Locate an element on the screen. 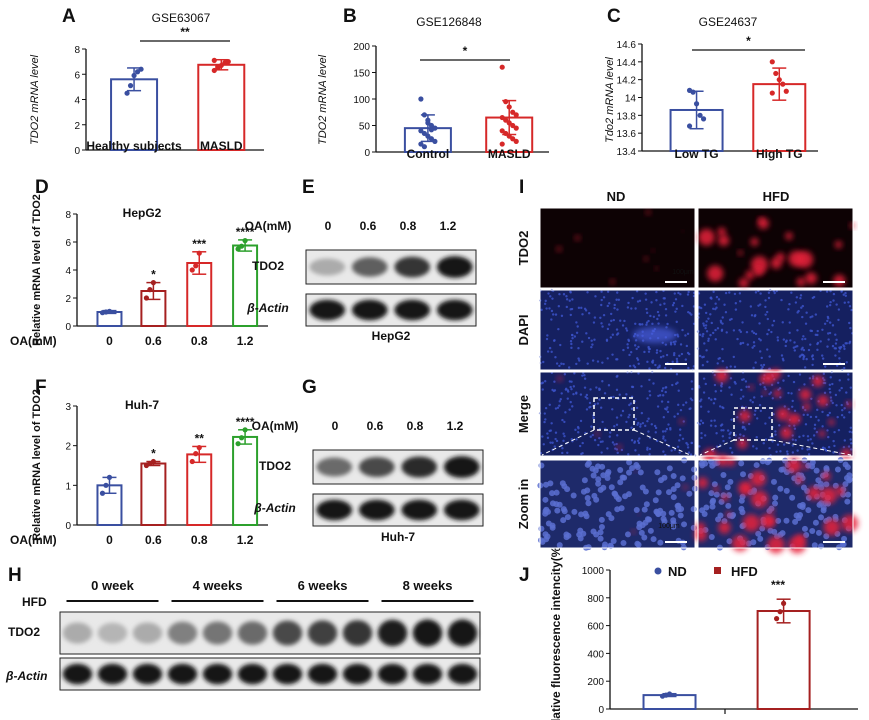 The width and height of the screenshot is (869, 720). bar is located at coordinates (199, 490).